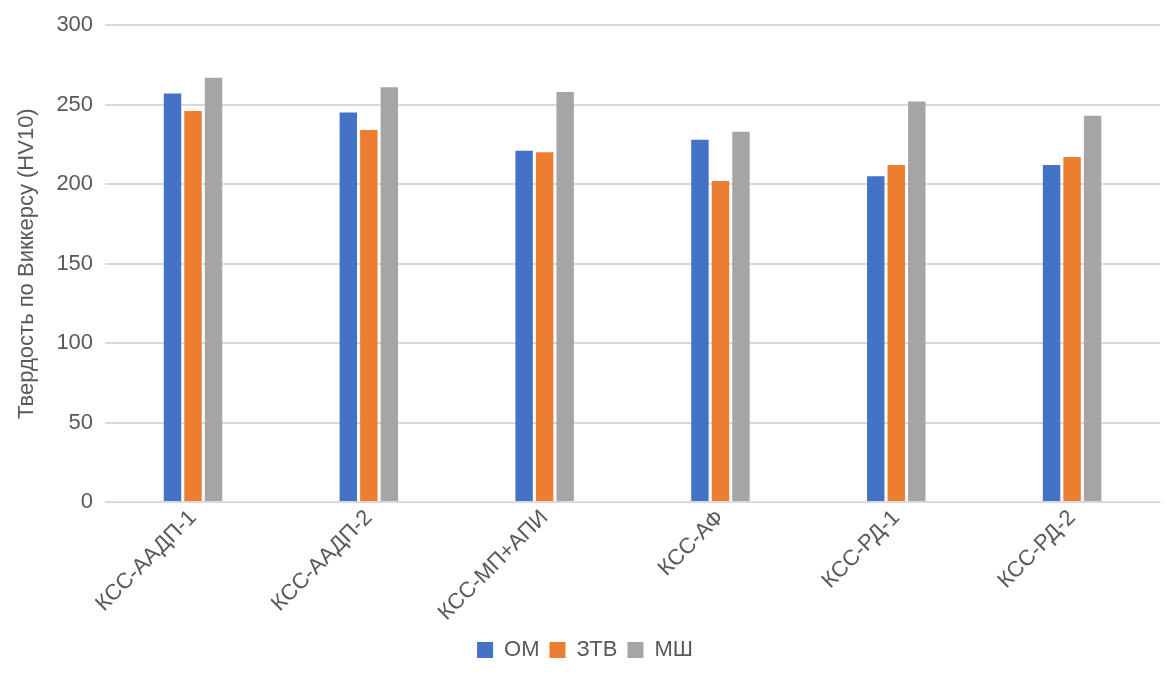  Describe the element at coordinates (75, 262) in the screenshot. I see `y-tick-label: 150` at that location.